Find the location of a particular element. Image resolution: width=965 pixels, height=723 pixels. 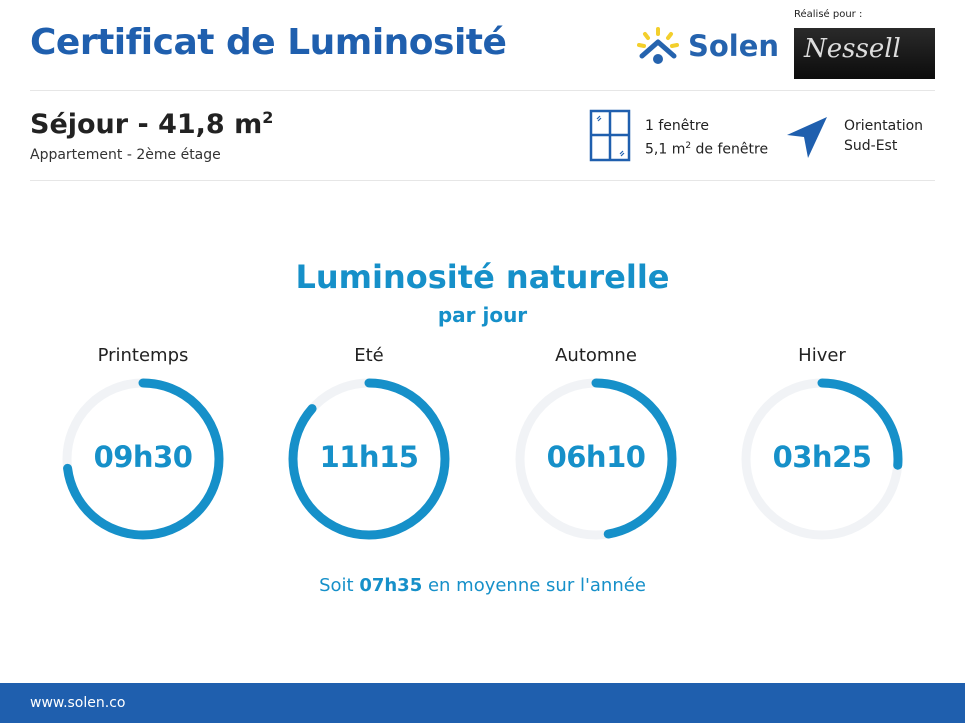

window-area-sup: 2 is located at coordinates (688, 146).